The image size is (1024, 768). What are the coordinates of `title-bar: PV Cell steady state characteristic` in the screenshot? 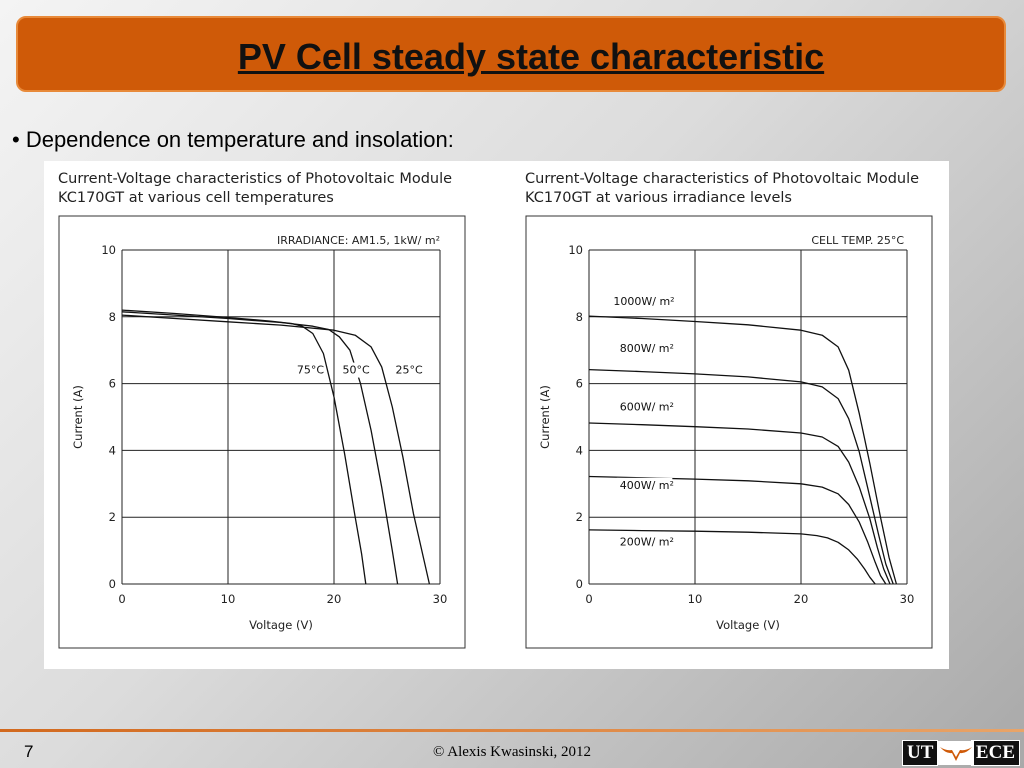 It's located at (511, 54).